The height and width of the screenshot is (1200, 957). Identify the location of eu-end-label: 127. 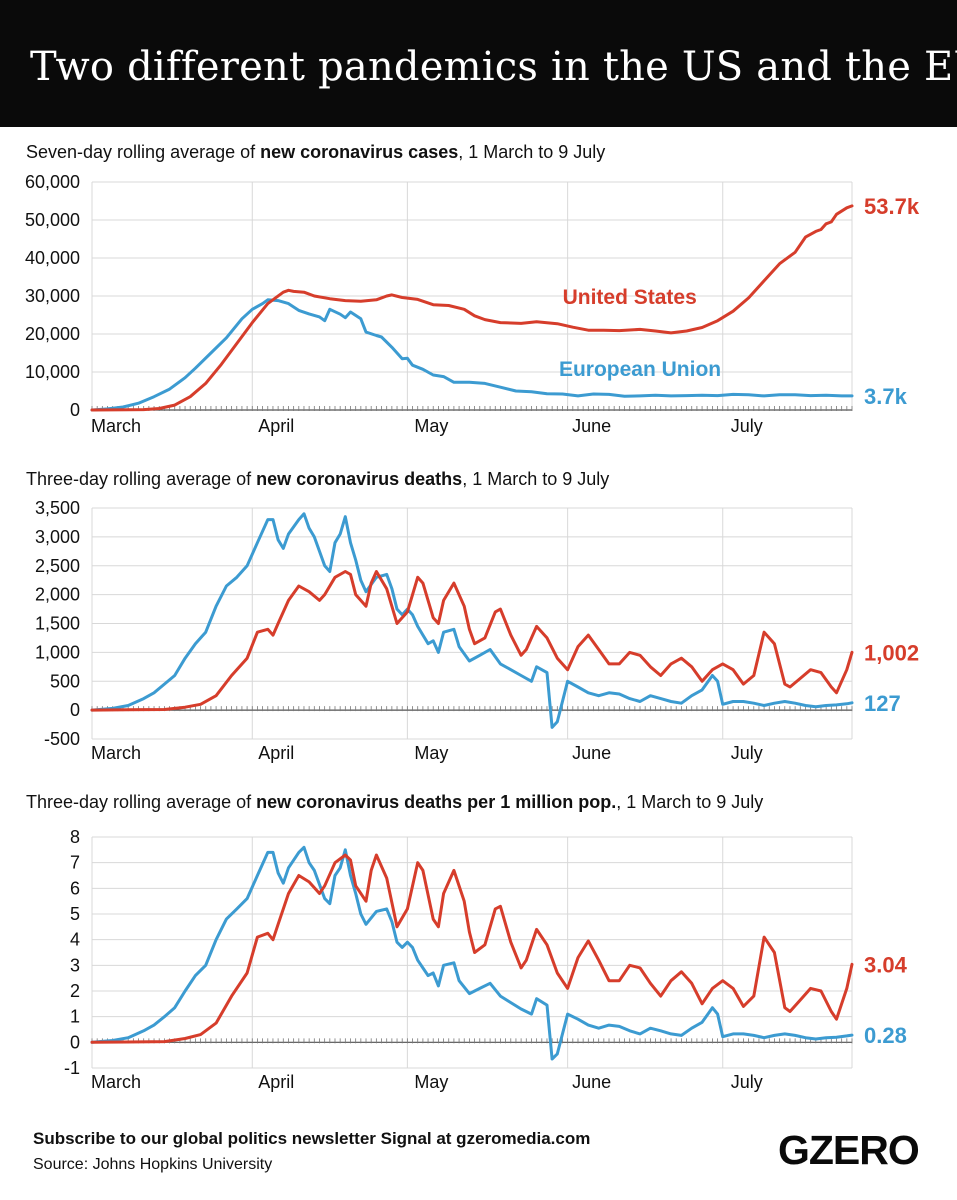
(882, 703).